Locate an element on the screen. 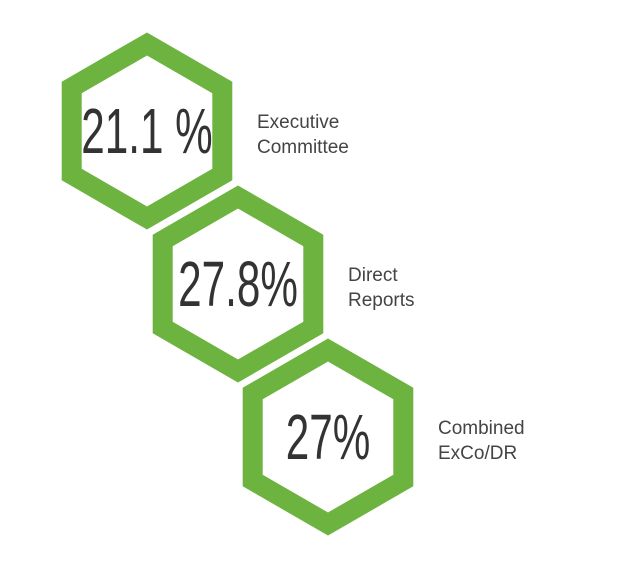 This screenshot has height=573, width=619. label: ExCo/DR is located at coordinates (477, 453).